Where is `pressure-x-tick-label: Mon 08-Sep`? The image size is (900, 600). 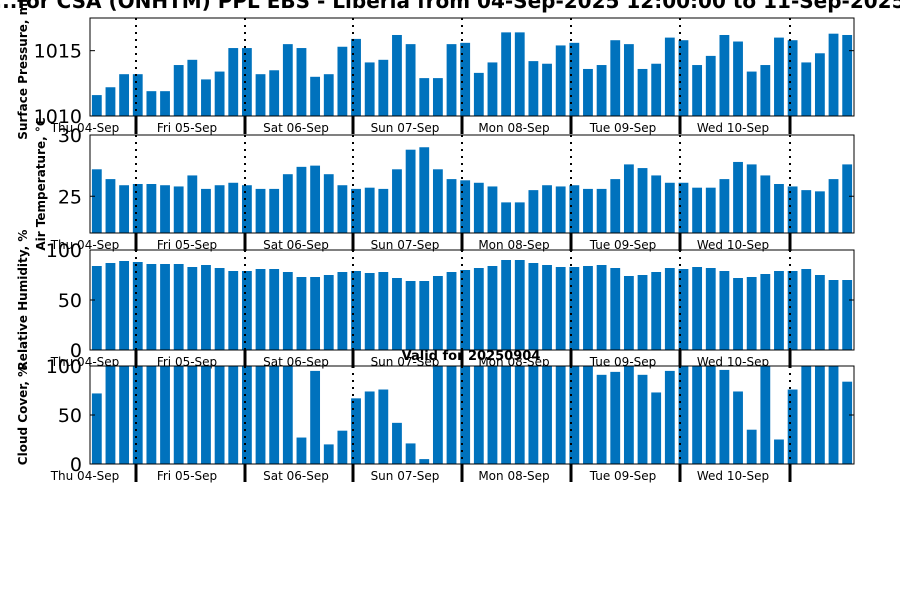
pressure-x-tick-label: Mon 08-Sep is located at coordinates (513, 128).